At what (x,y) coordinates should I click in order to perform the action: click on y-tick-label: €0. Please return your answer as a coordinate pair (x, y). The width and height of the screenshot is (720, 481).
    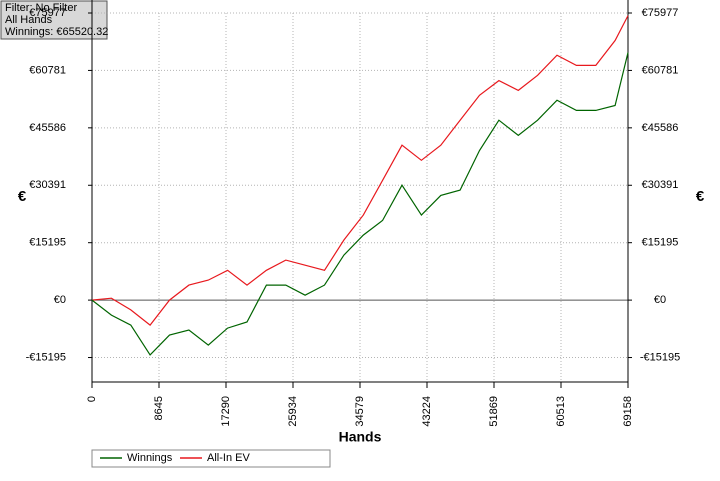
    Looking at the image, I should click on (60, 300).